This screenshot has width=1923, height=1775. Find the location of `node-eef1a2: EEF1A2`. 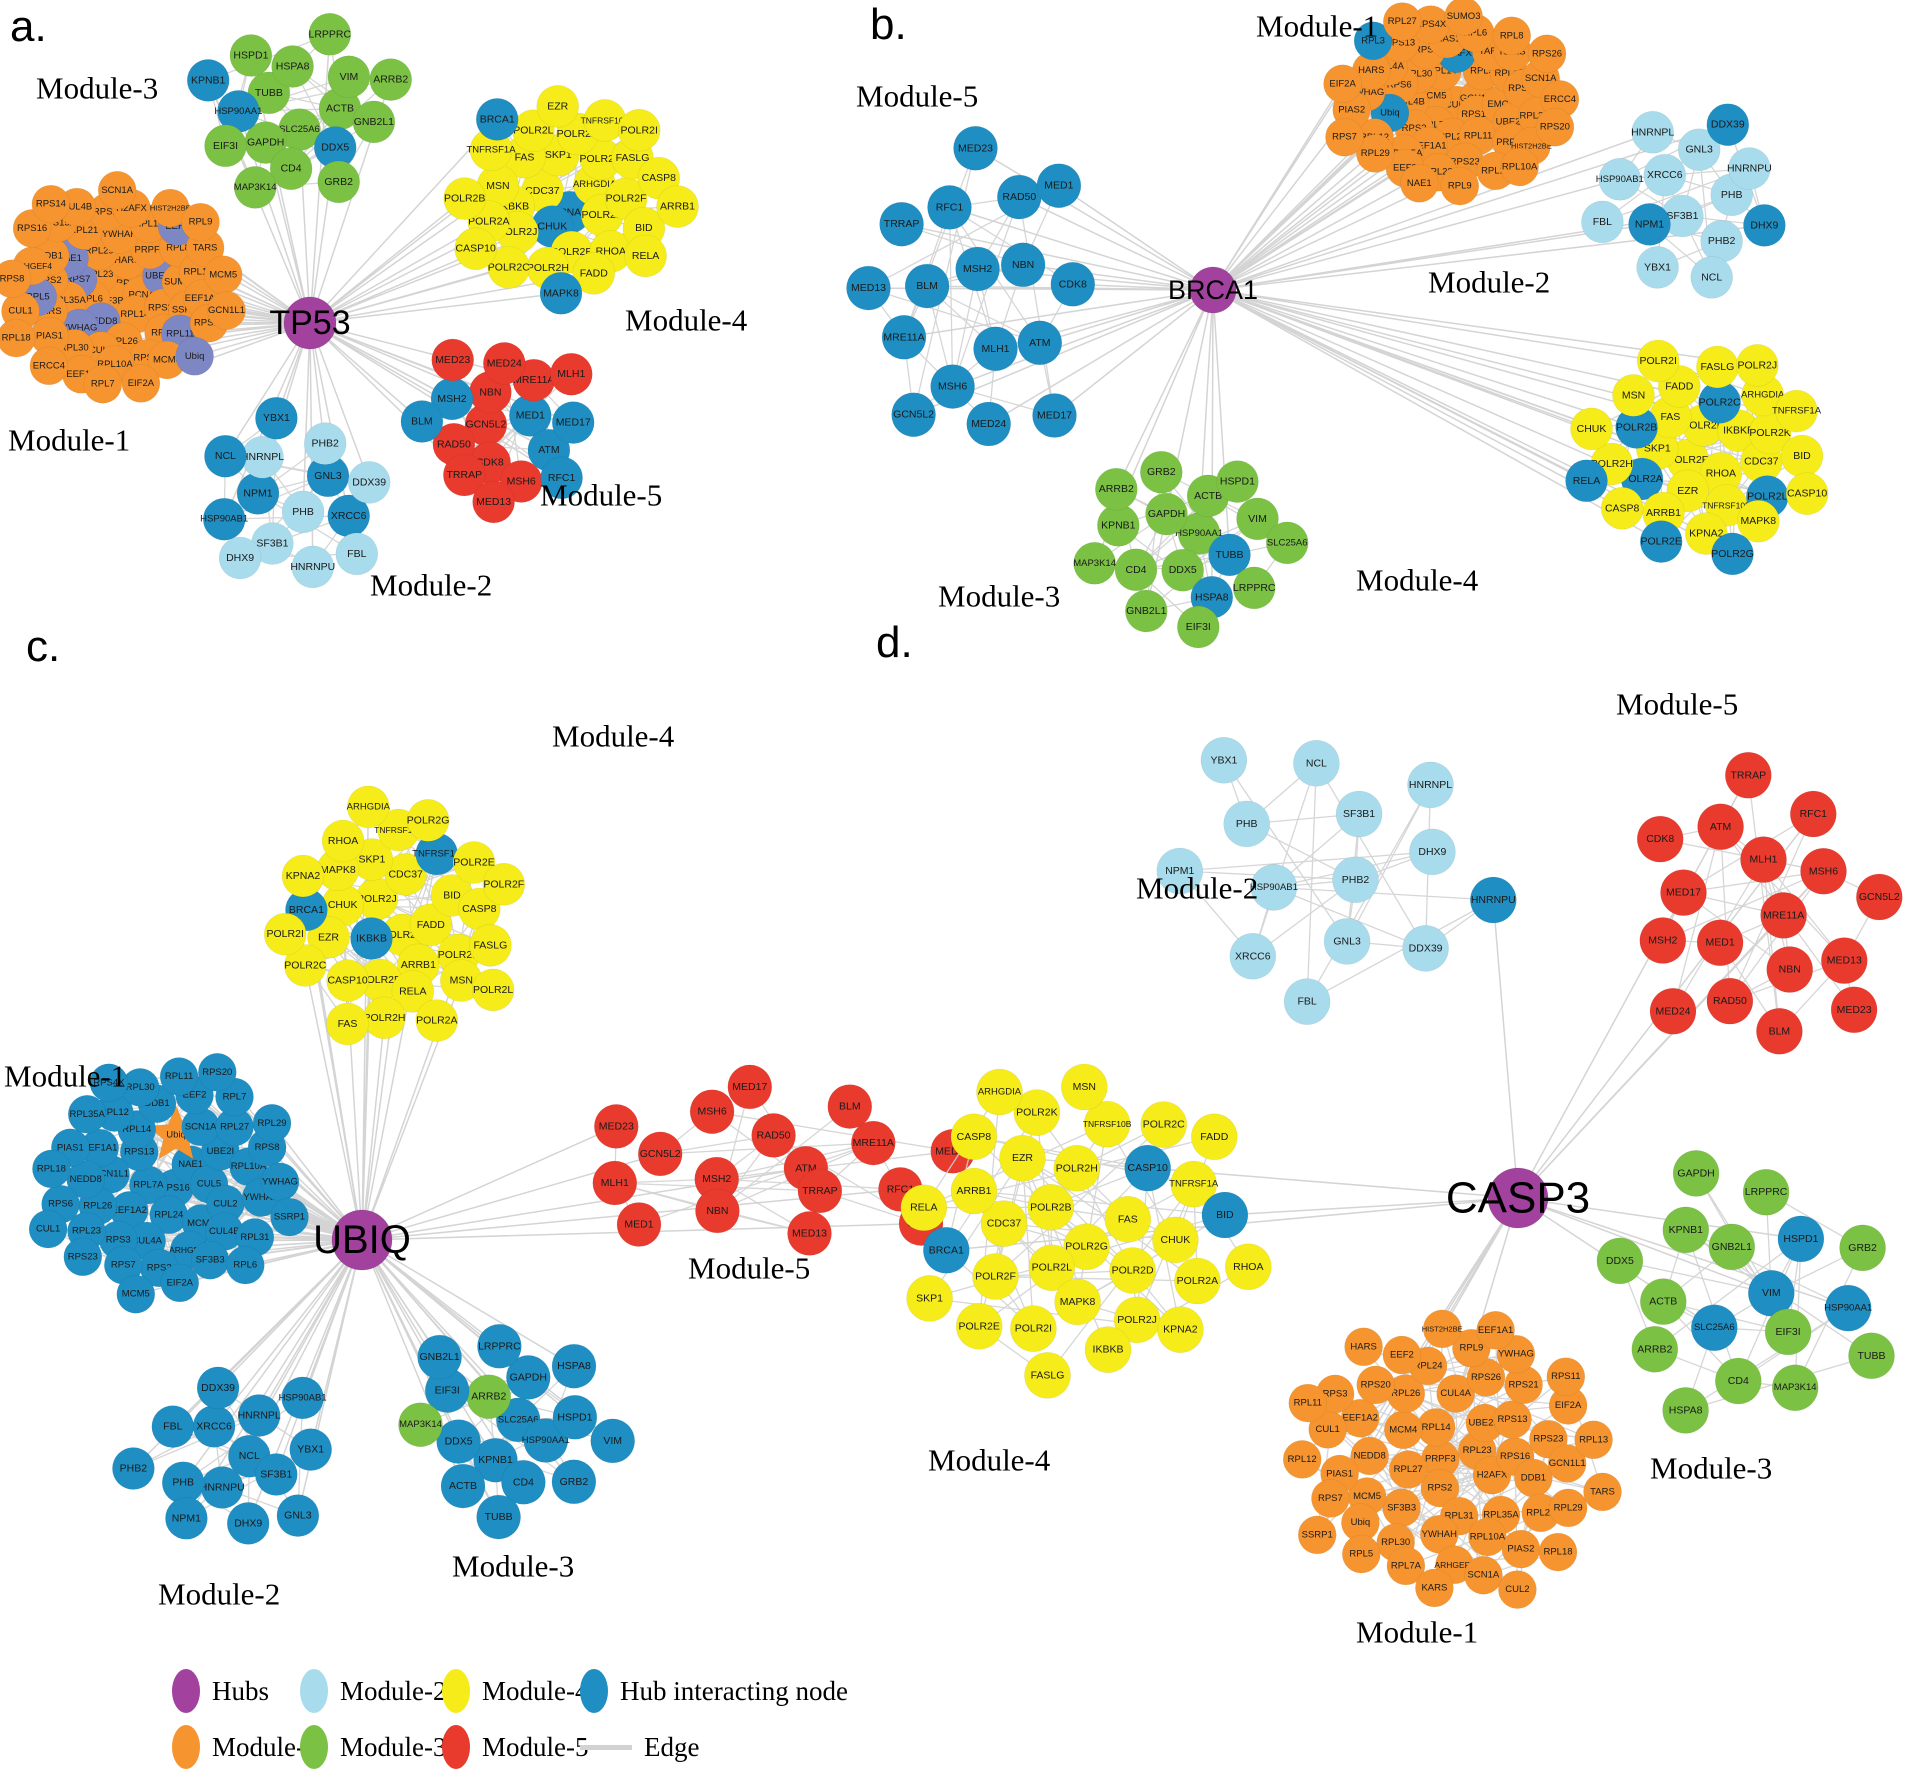

node-eef1a2: EEF1A2 is located at coordinates (1360, 1418).